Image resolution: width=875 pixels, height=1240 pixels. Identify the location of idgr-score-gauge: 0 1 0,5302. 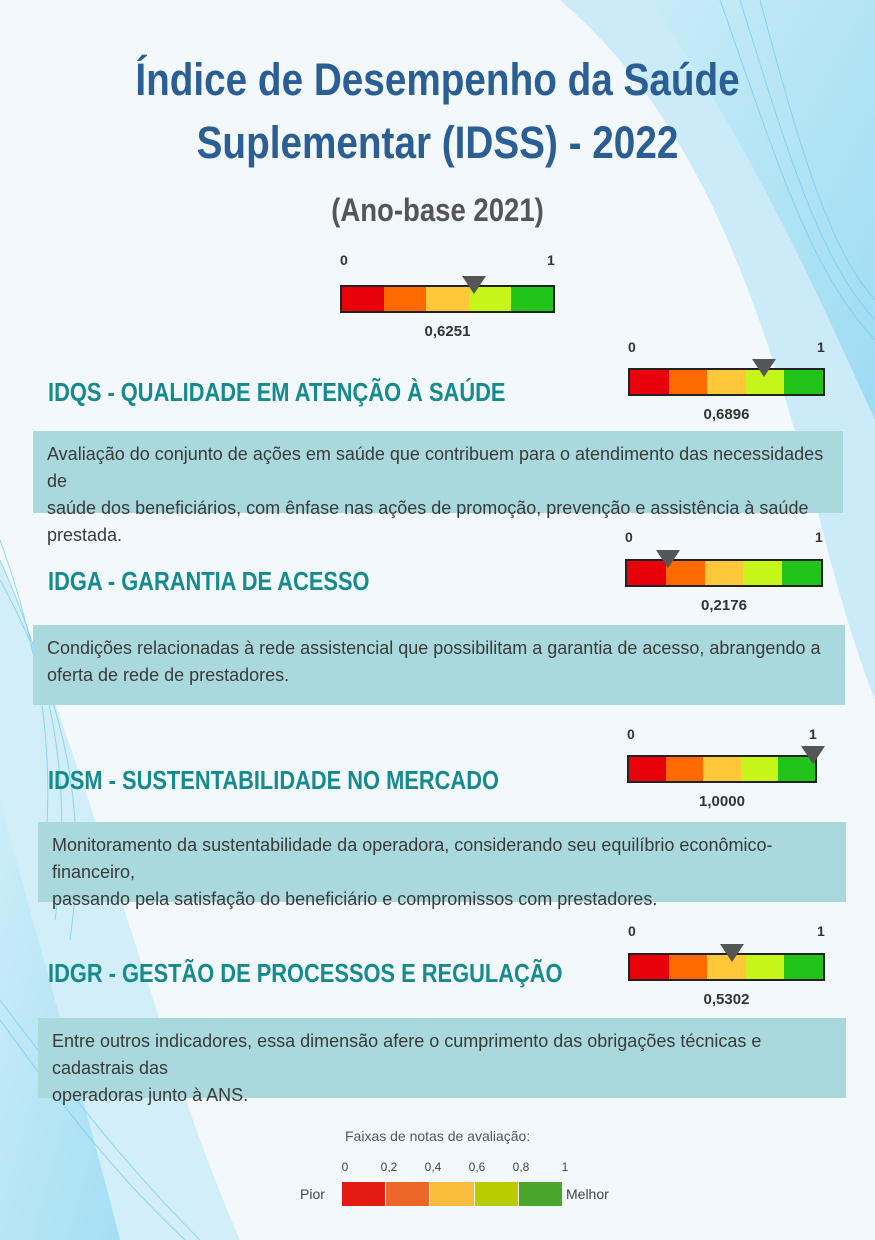
(726, 966).